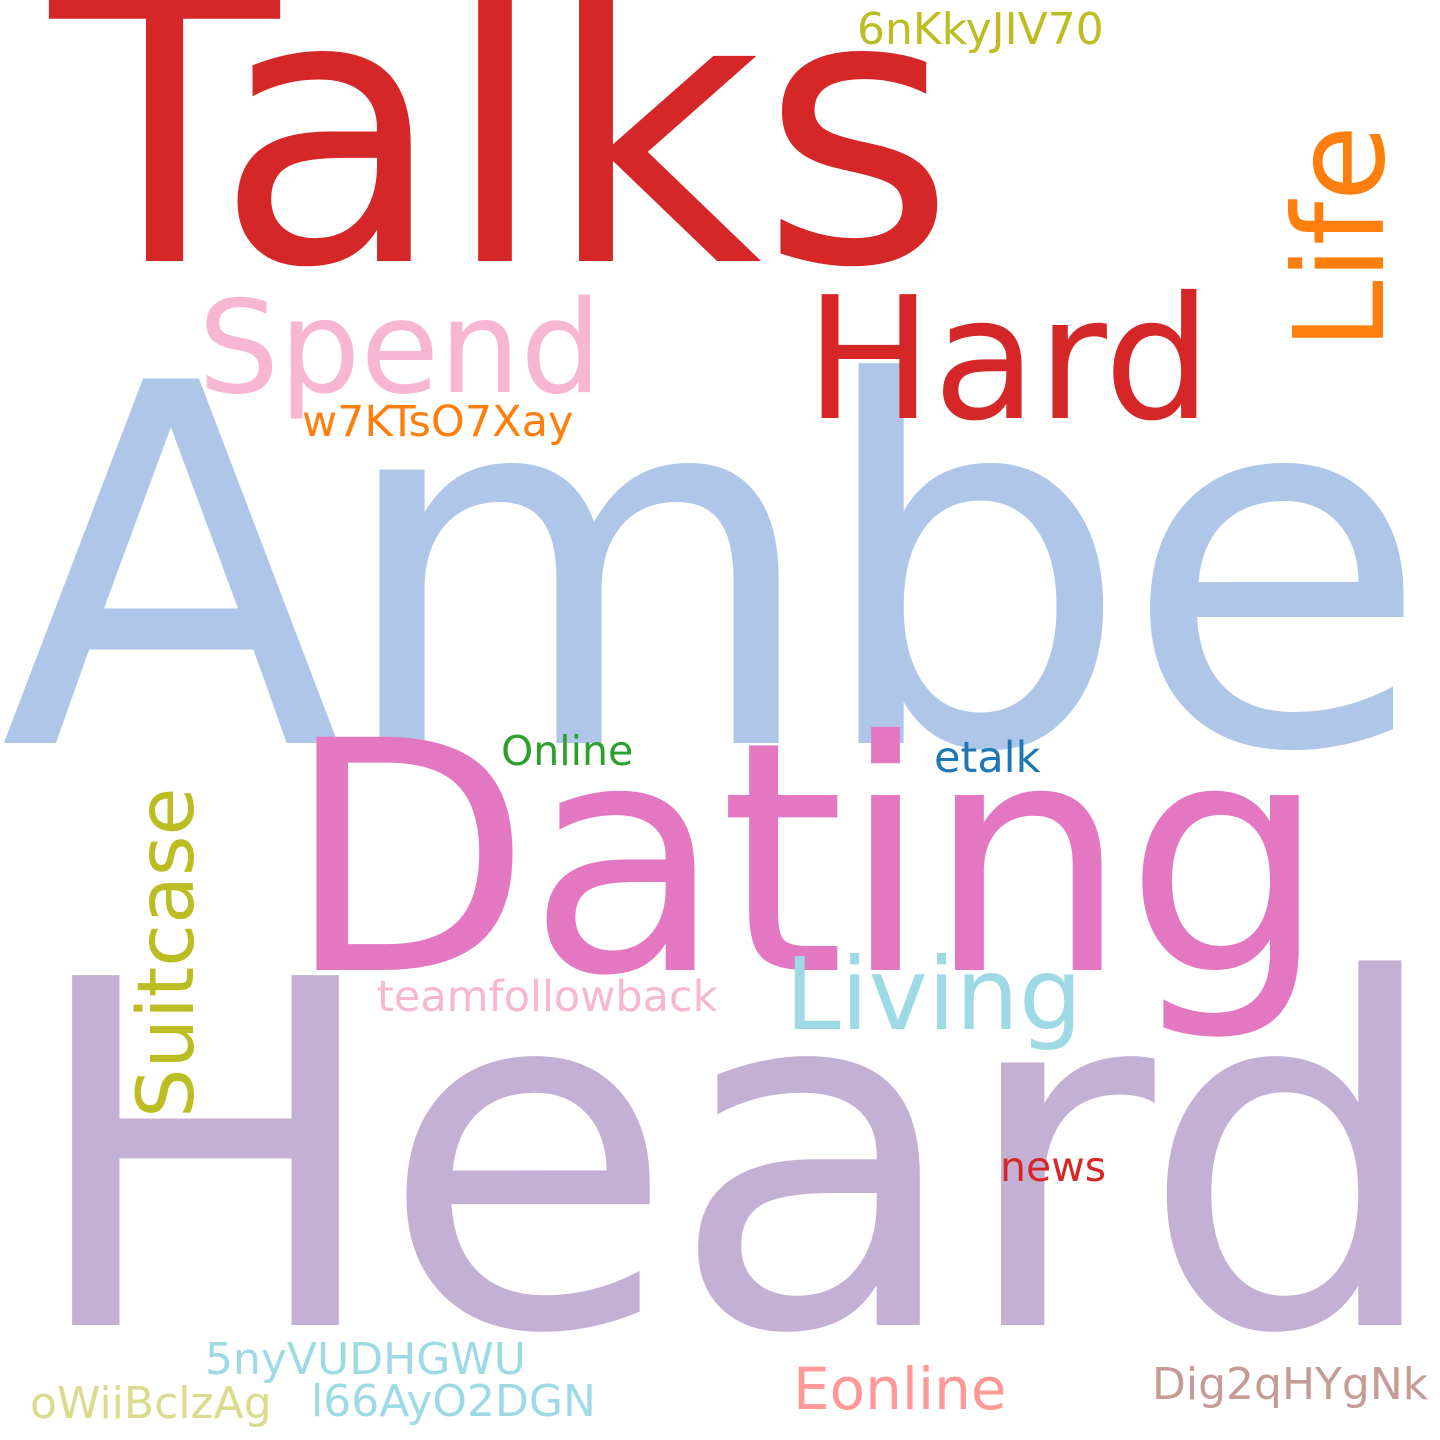 The height and width of the screenshot is (1440, 1440). What do you see at coordinates (1008, 360) in the screenshot?
I see `word-hard: Hard` at bounding box center [1008, 360].